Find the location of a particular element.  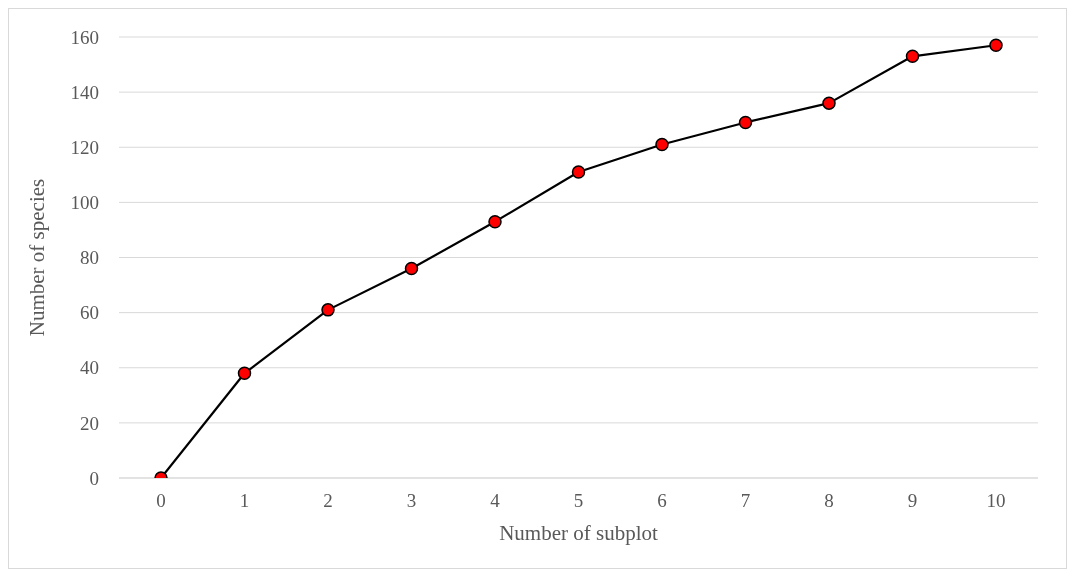

y-tick-label: 0 is located at coordinates (94, 478).